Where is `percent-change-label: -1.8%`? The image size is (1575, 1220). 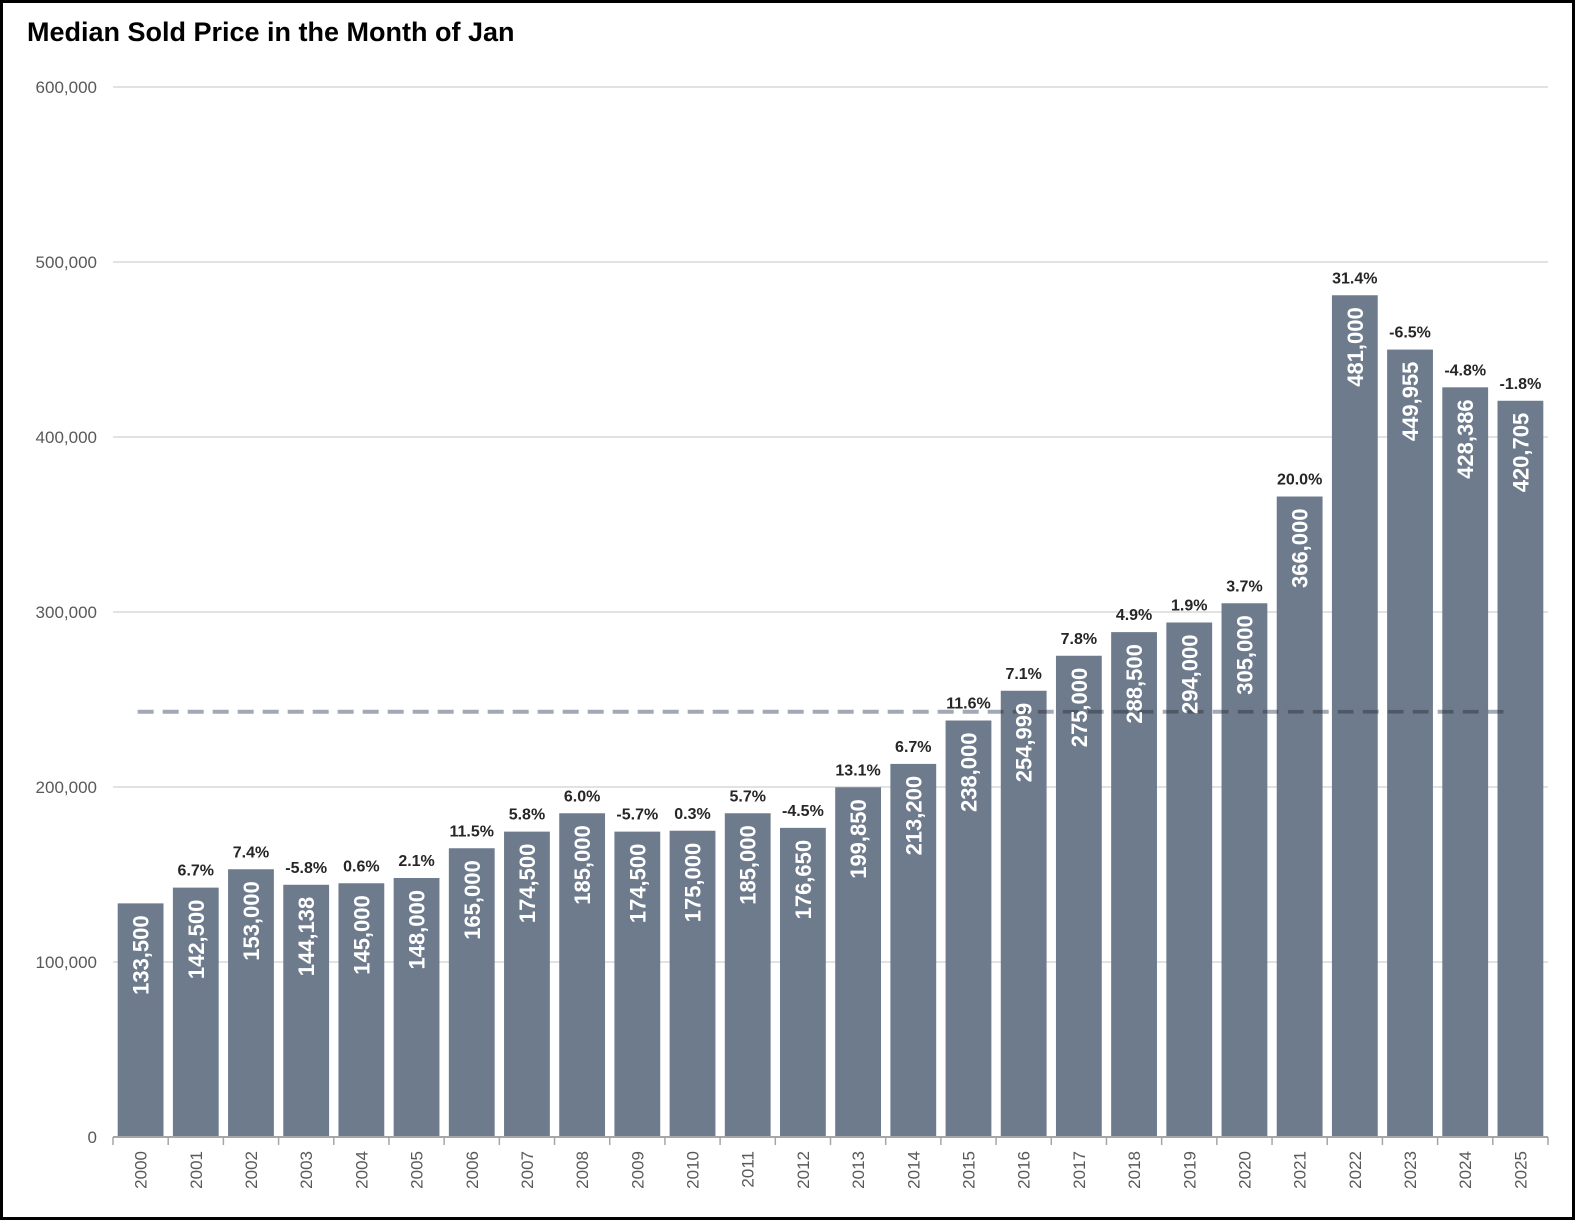
percent-change-label: -1.8% is located at coordinates (1521, 384).